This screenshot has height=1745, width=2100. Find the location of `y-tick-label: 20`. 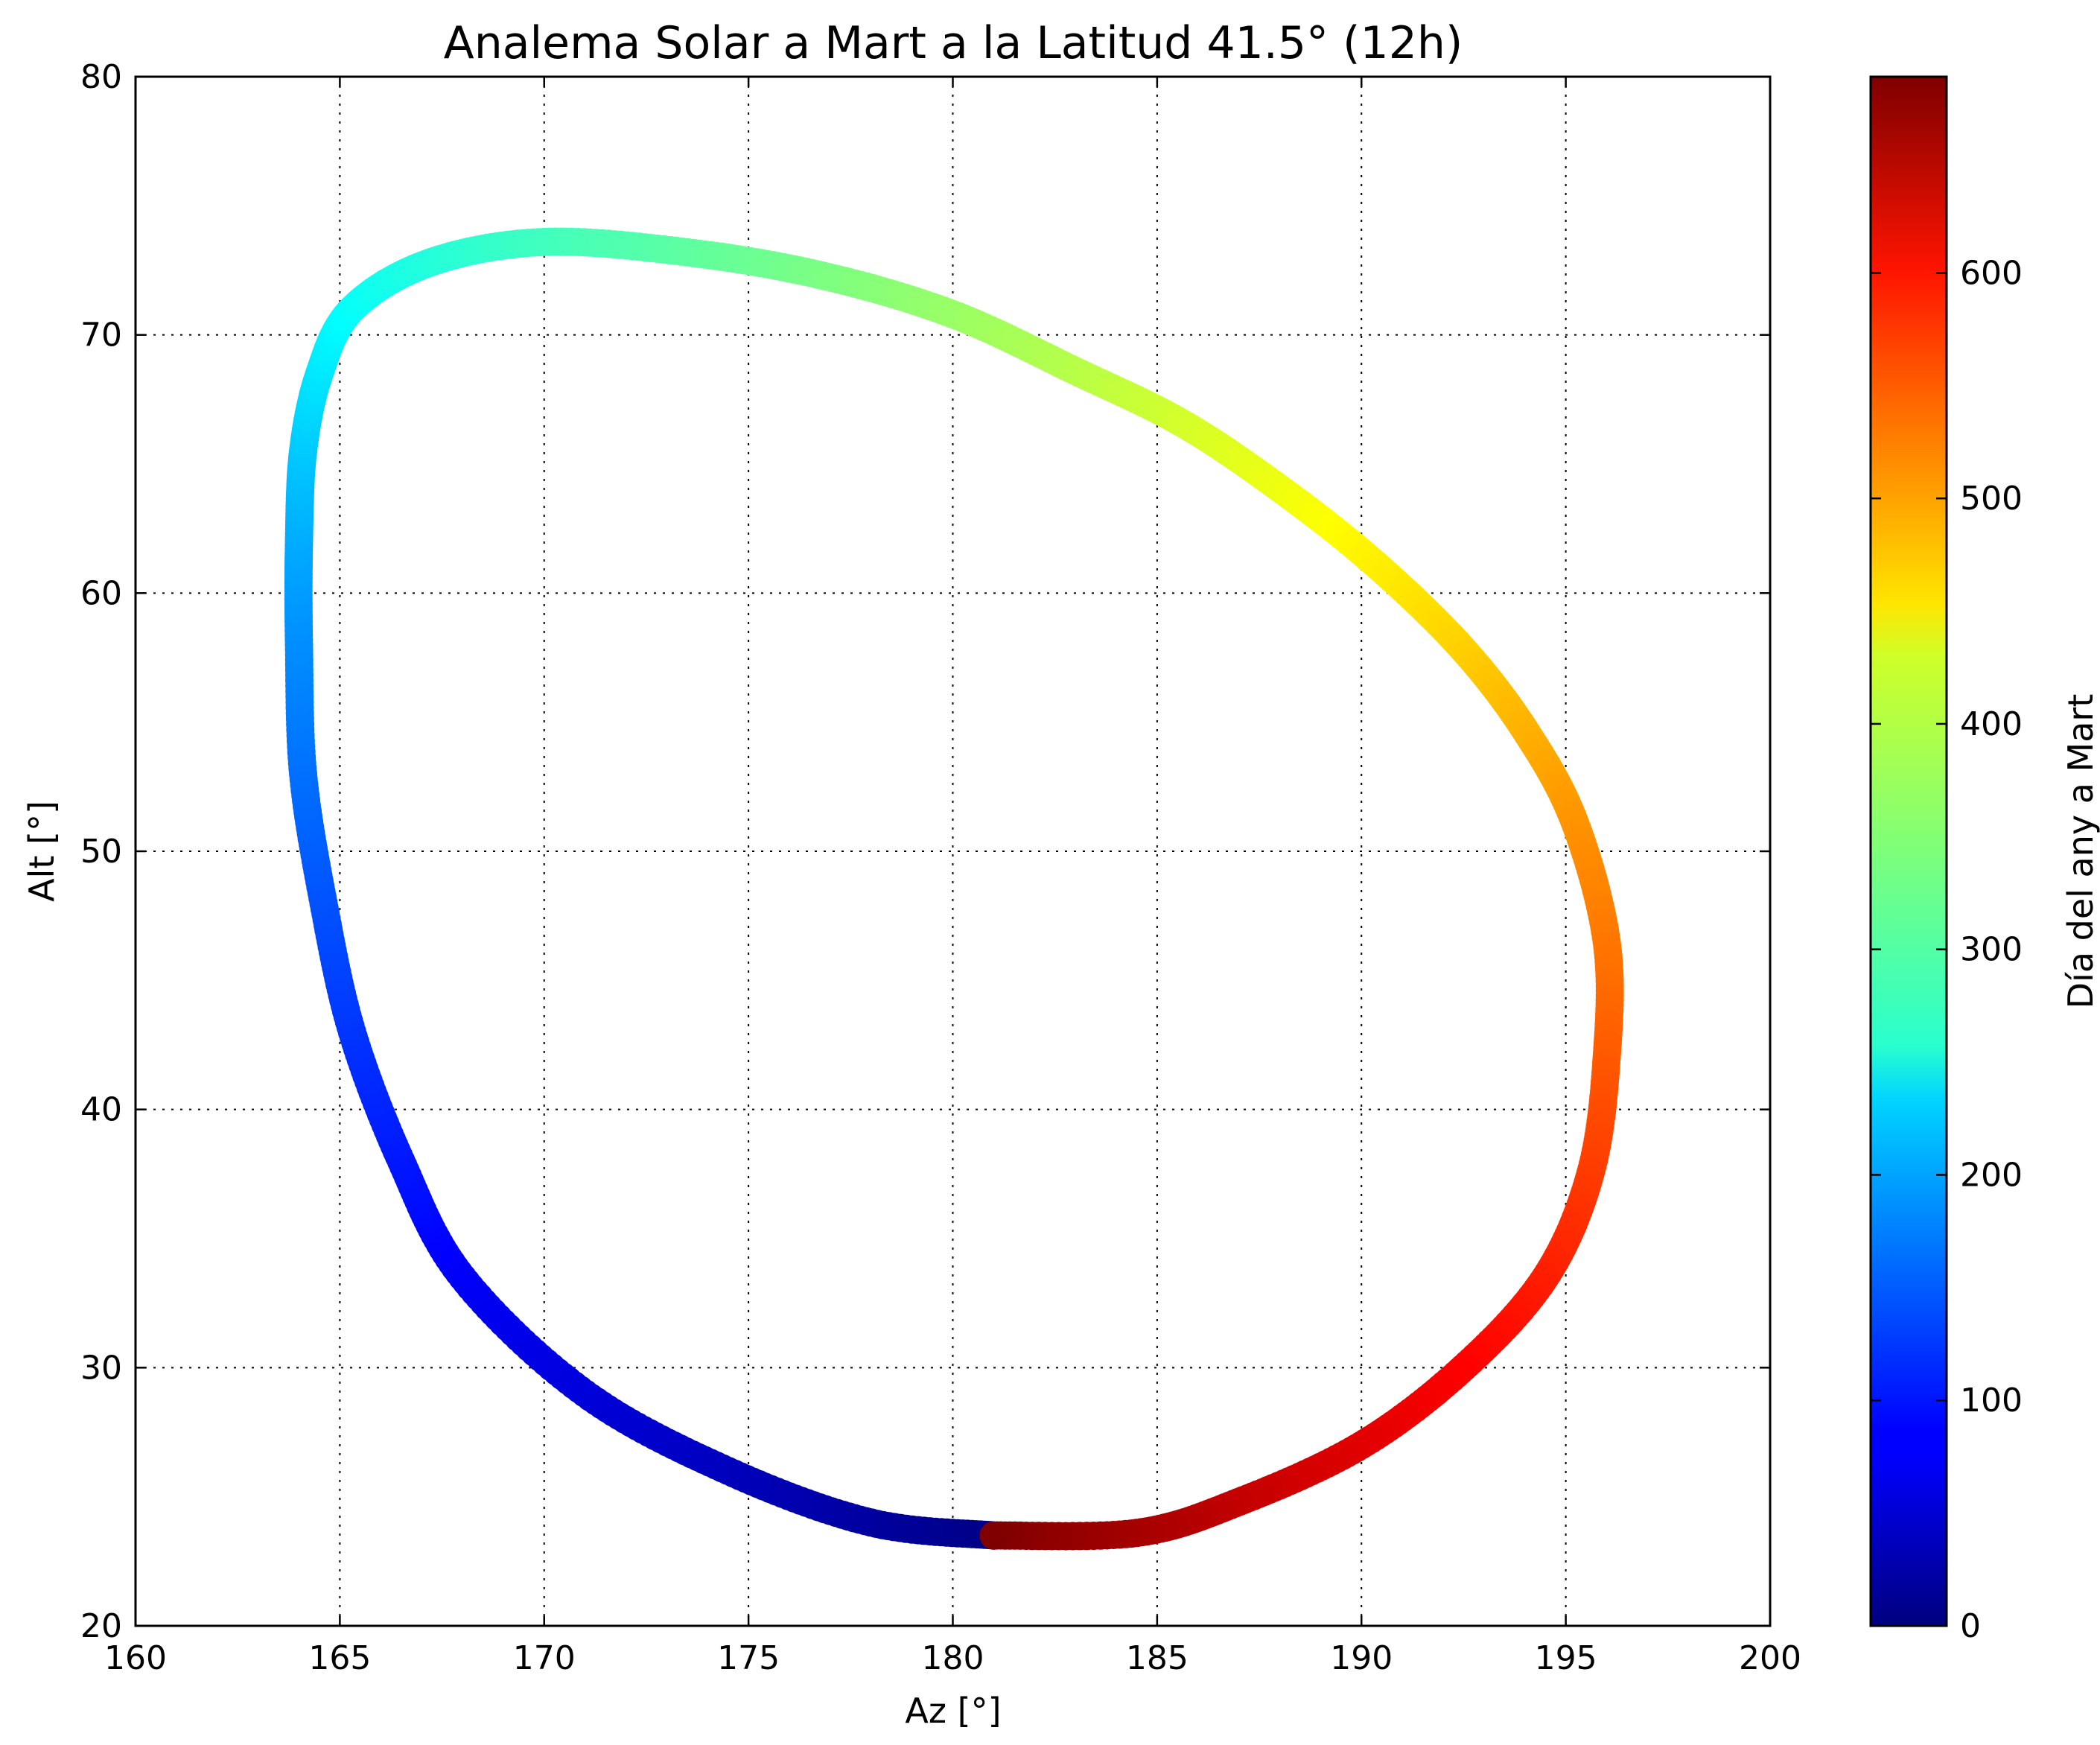

y-tick-label: 20 is located at coordinates (101, 1626).